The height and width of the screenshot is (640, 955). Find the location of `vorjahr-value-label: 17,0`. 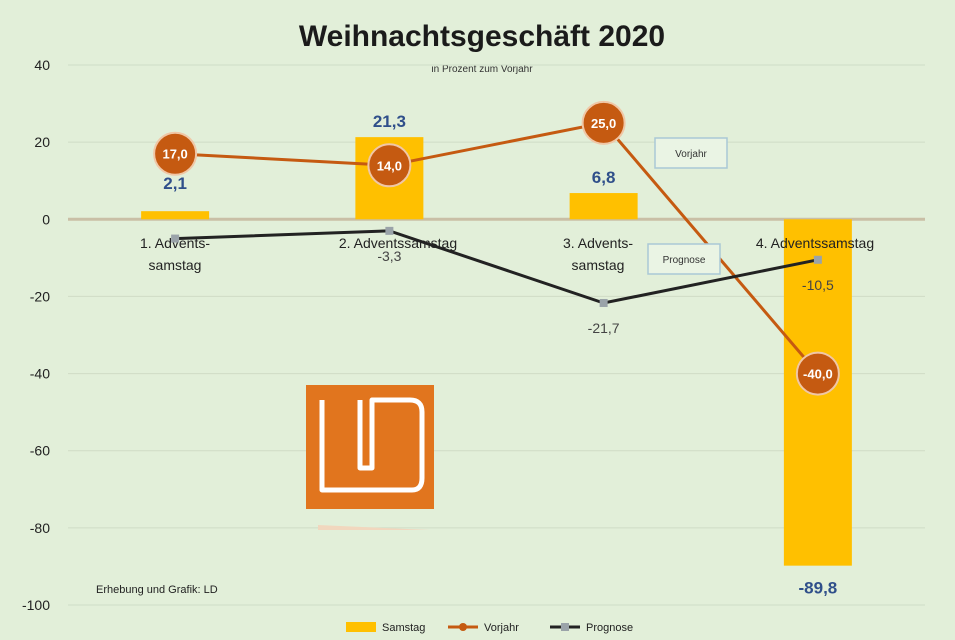

vorjahr-value-label: 17,0 is located at coordinates (174, 154).